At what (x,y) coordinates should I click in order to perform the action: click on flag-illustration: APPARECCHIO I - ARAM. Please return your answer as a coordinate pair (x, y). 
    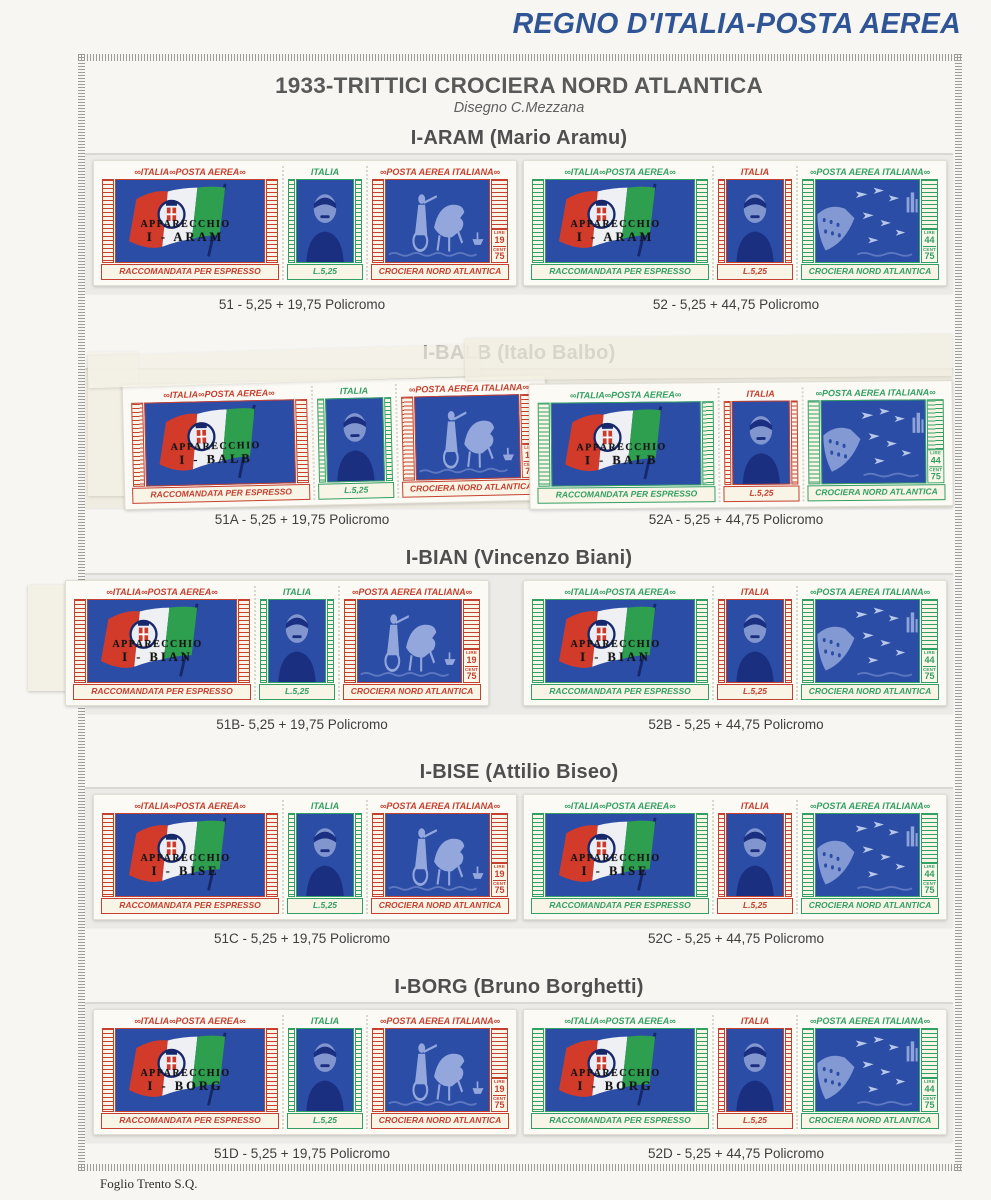
    Looking at the image, I should click on (620, 221).